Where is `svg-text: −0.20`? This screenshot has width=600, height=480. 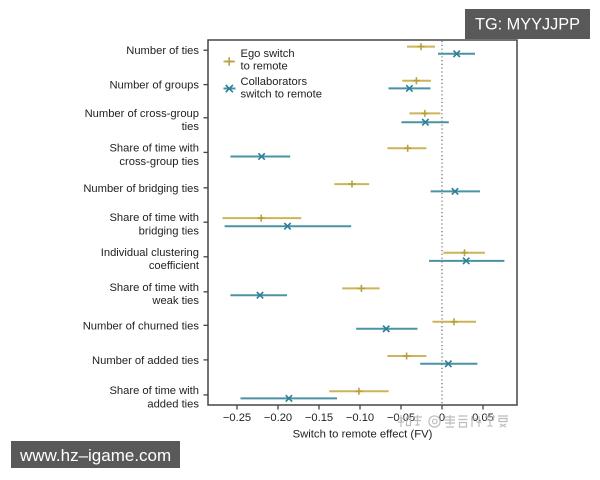 svg-text: −0.20 is located at coordinates (278, 418).